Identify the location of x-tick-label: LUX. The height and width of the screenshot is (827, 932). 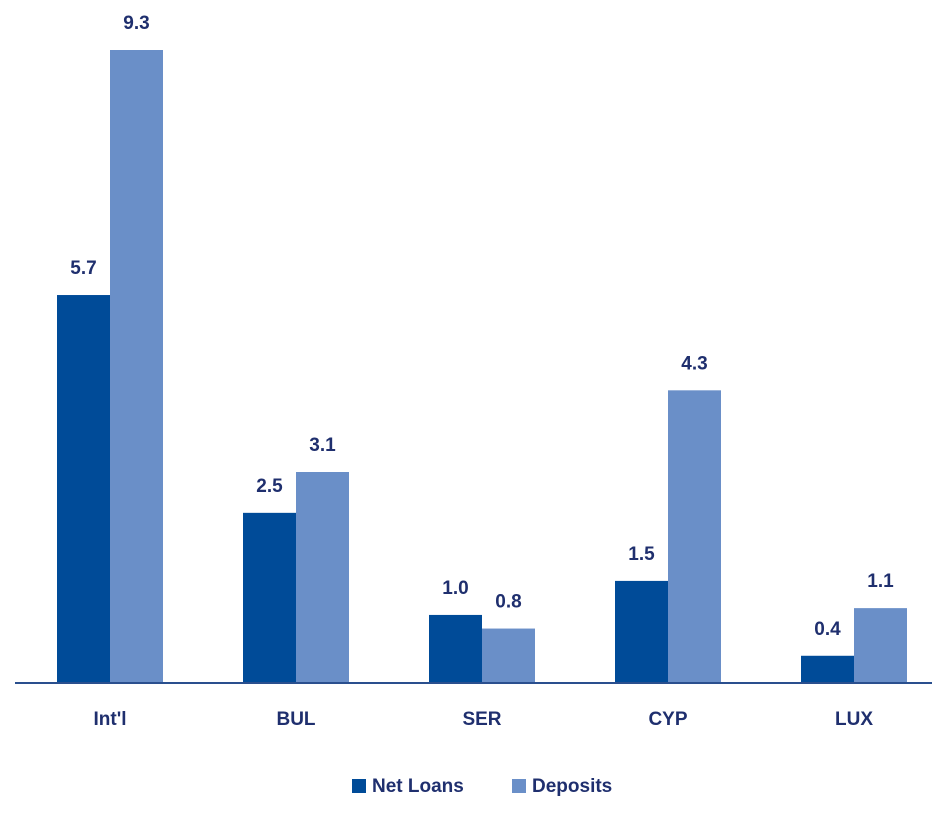
(854, 719).